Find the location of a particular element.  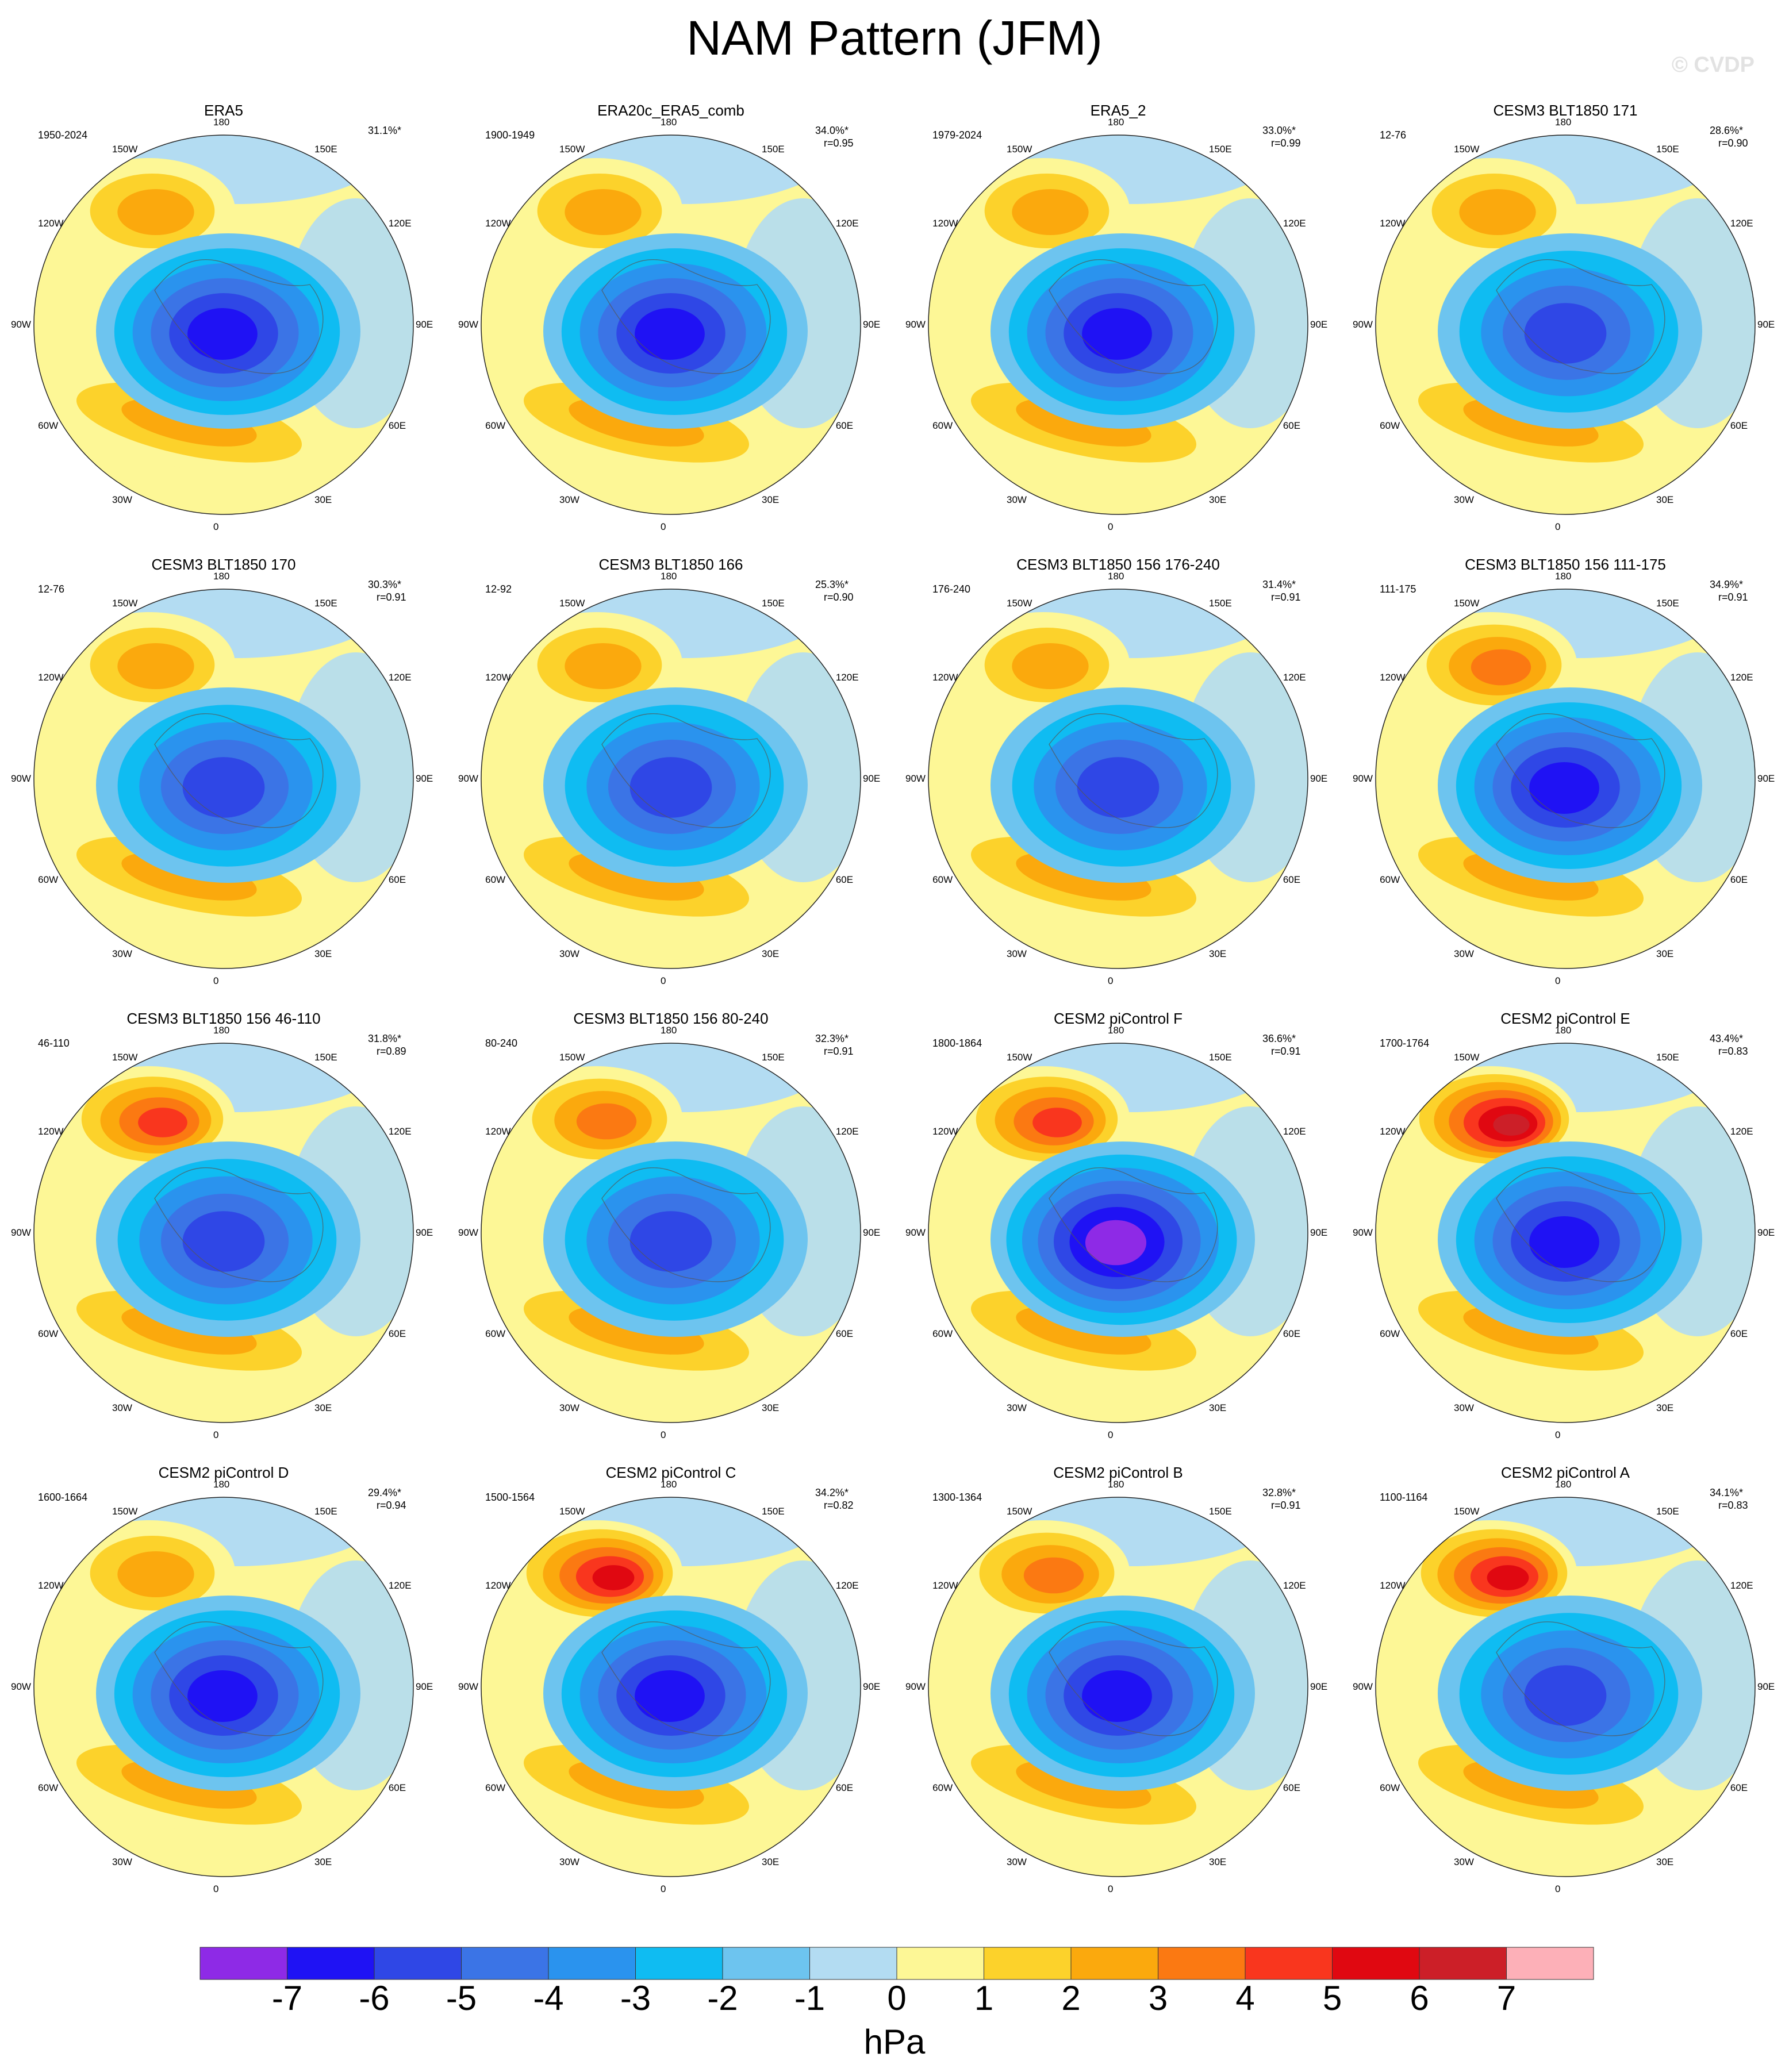

panel-title: CESM3 BLT1850 156 80-240 is located at coordinates (671, 1018).